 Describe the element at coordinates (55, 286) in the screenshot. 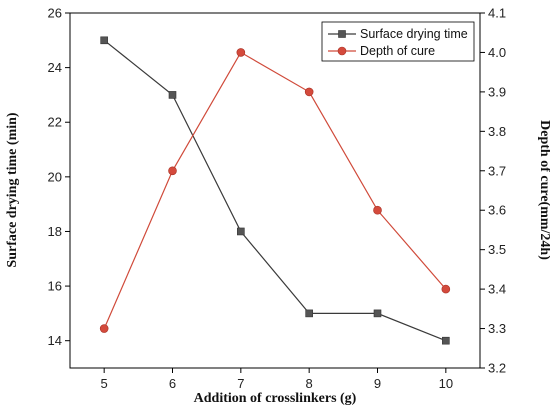

I see `y-tick-label: 16` at that location.